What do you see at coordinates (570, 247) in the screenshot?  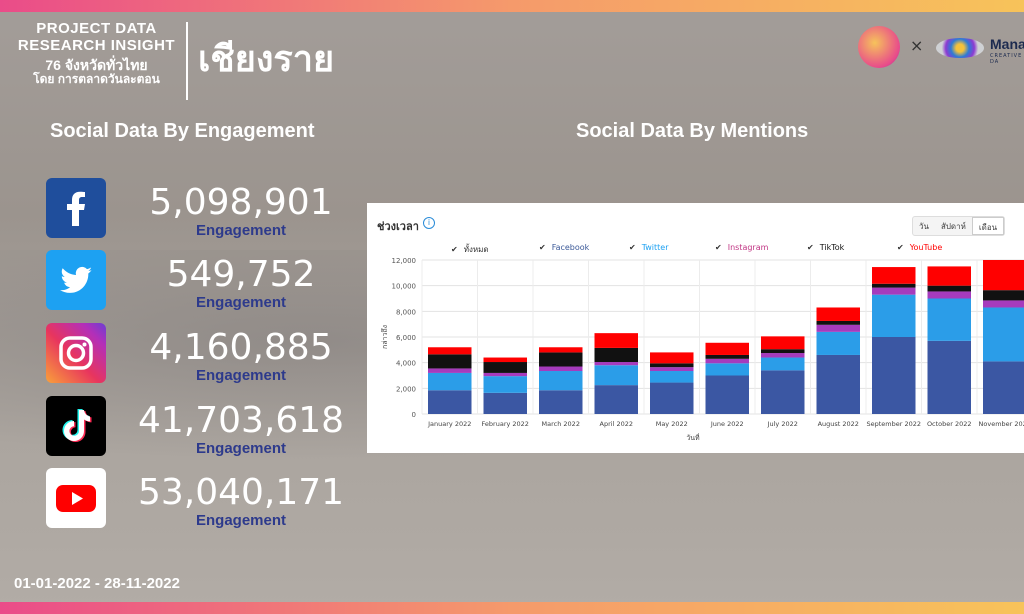 I see `legend-label: Facebook` at bounding box center [570, 247].